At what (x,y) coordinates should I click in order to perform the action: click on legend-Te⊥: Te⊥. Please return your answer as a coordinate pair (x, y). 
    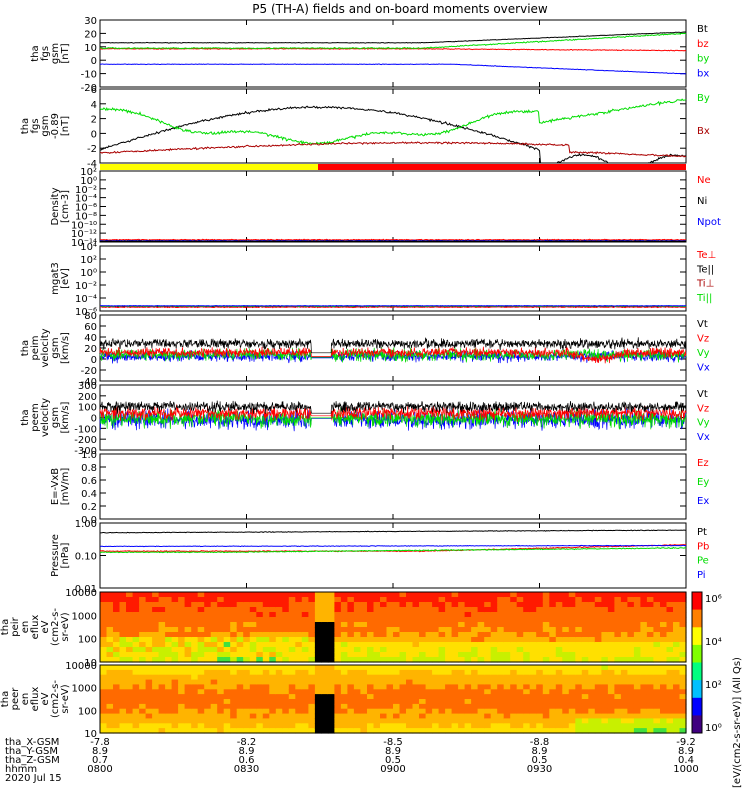
    Looking at the image, I should click on (706, 255).